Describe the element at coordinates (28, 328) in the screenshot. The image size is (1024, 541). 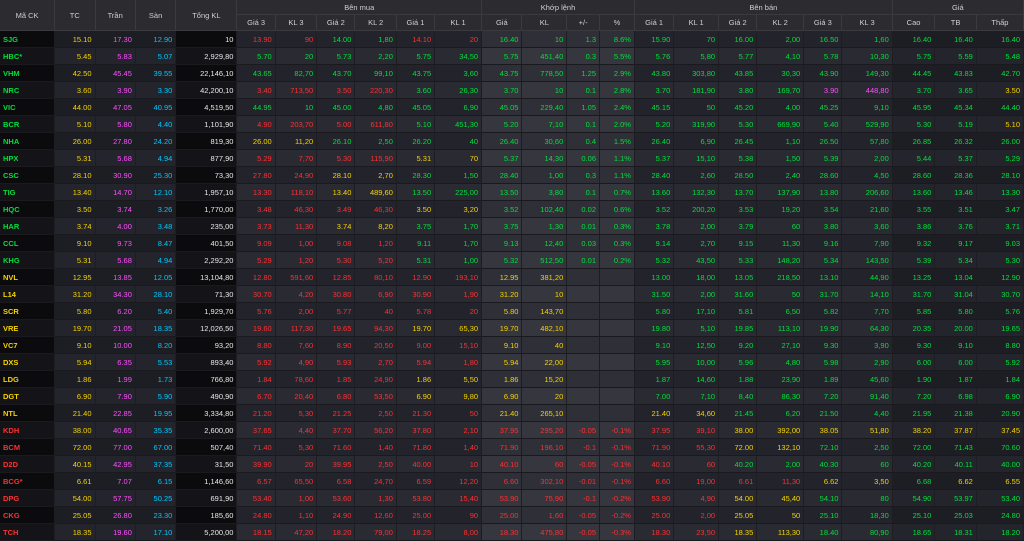
I see `cell-symbol: VRE` at that location.